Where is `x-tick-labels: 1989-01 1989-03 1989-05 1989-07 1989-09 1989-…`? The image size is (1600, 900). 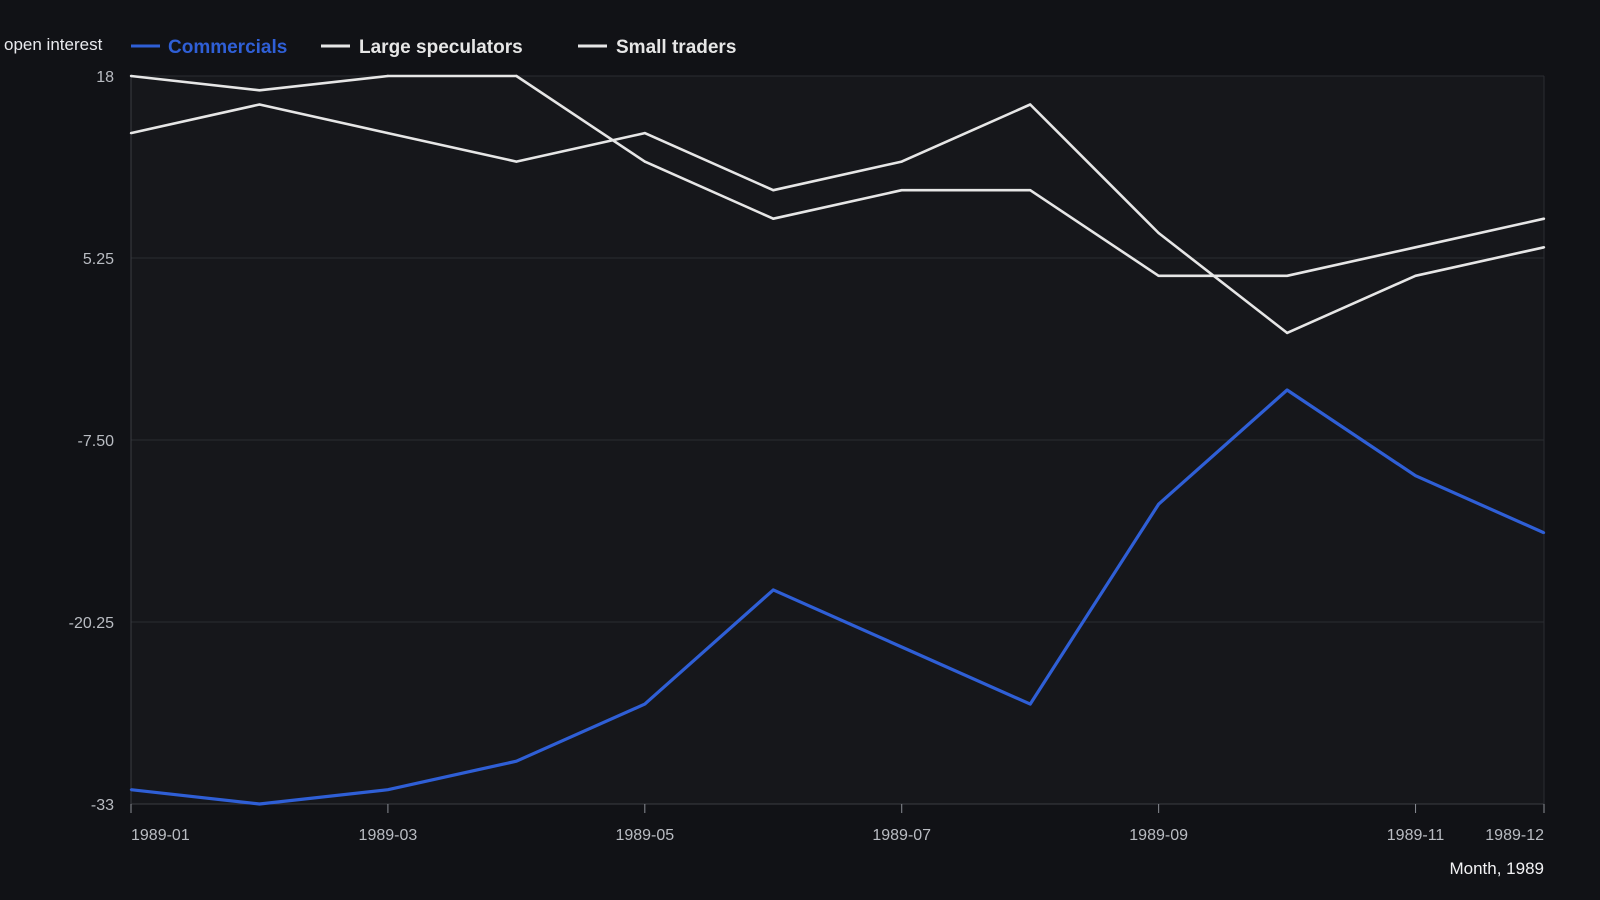 x-tick-labels: 1989-01 1989-03 1989-05 1989-07 1989-09 1989-… is located at coordinates (837, 824).